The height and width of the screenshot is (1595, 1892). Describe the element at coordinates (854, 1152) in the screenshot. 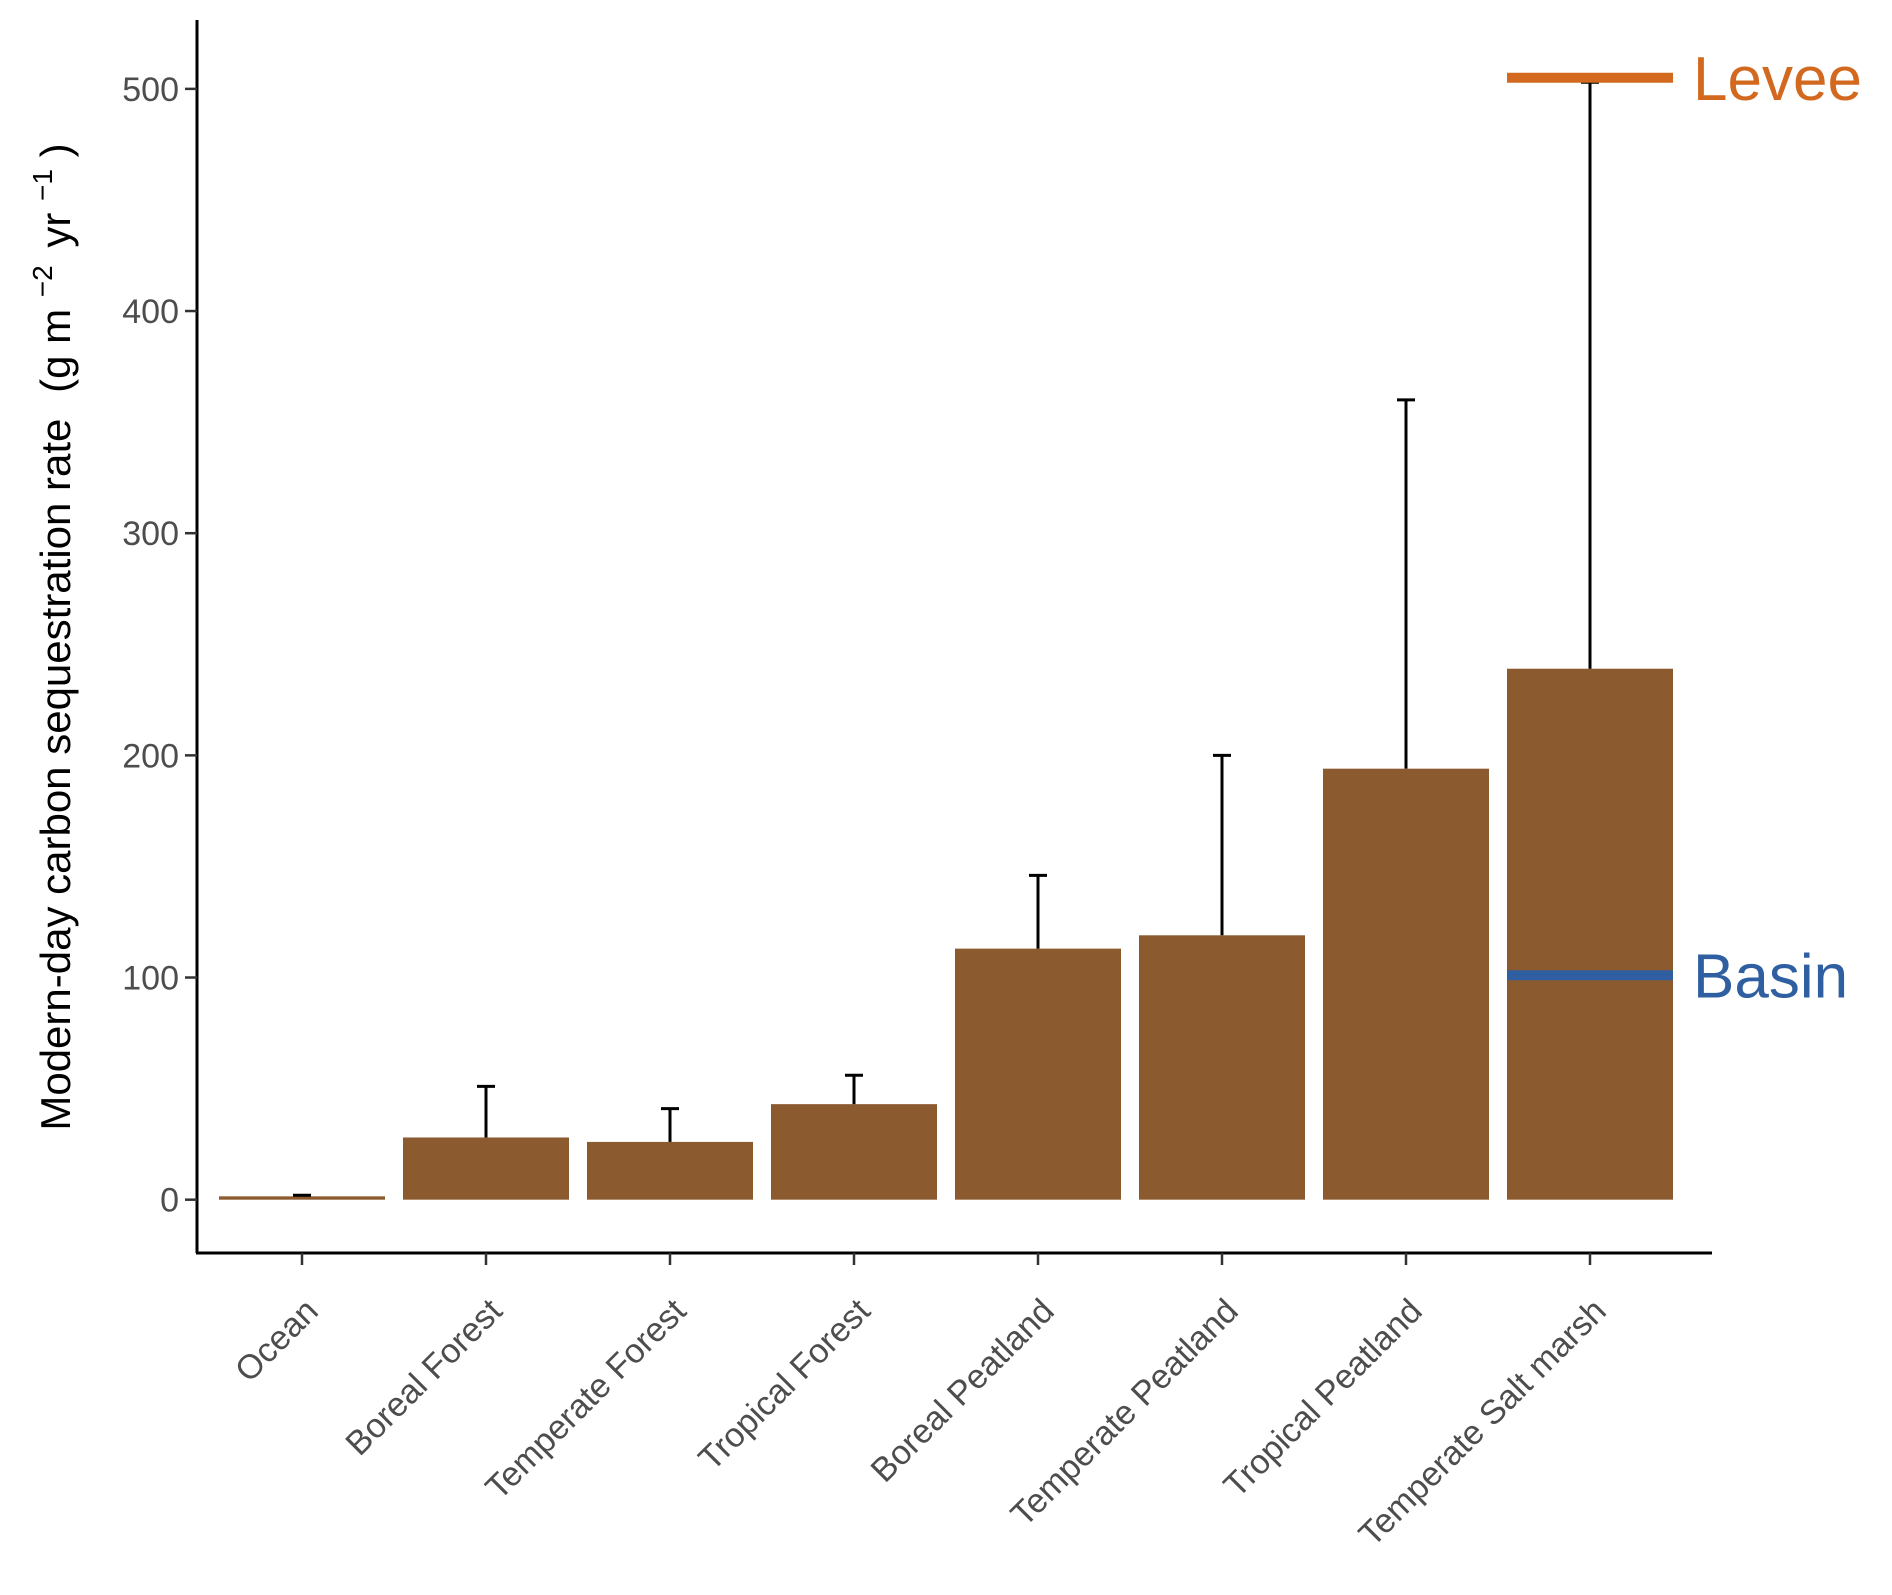

I see `bar-tropical-forest` at that location.